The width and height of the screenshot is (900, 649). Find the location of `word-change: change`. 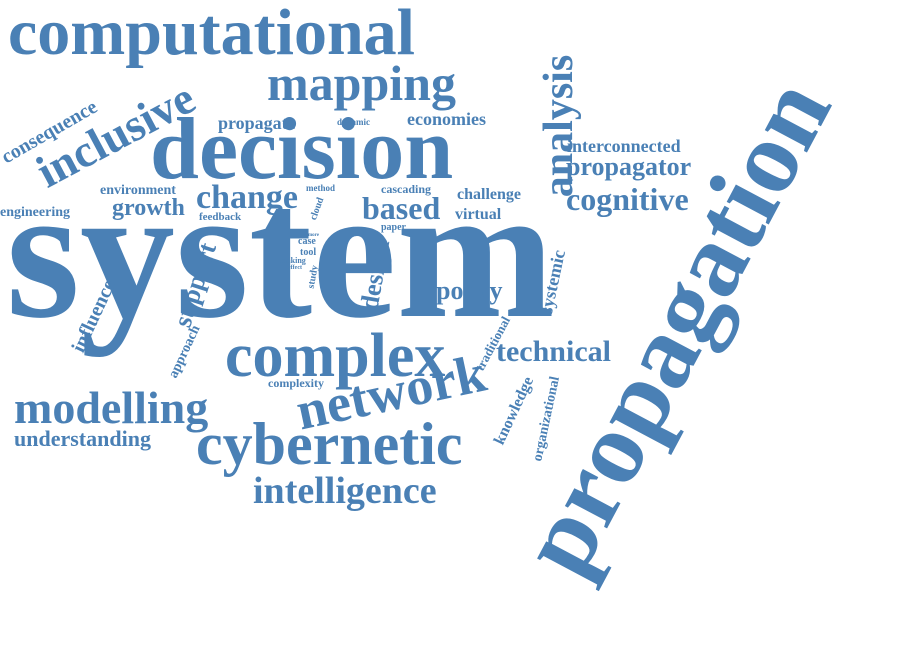

word-change: change is located at coordinates (247, 197).